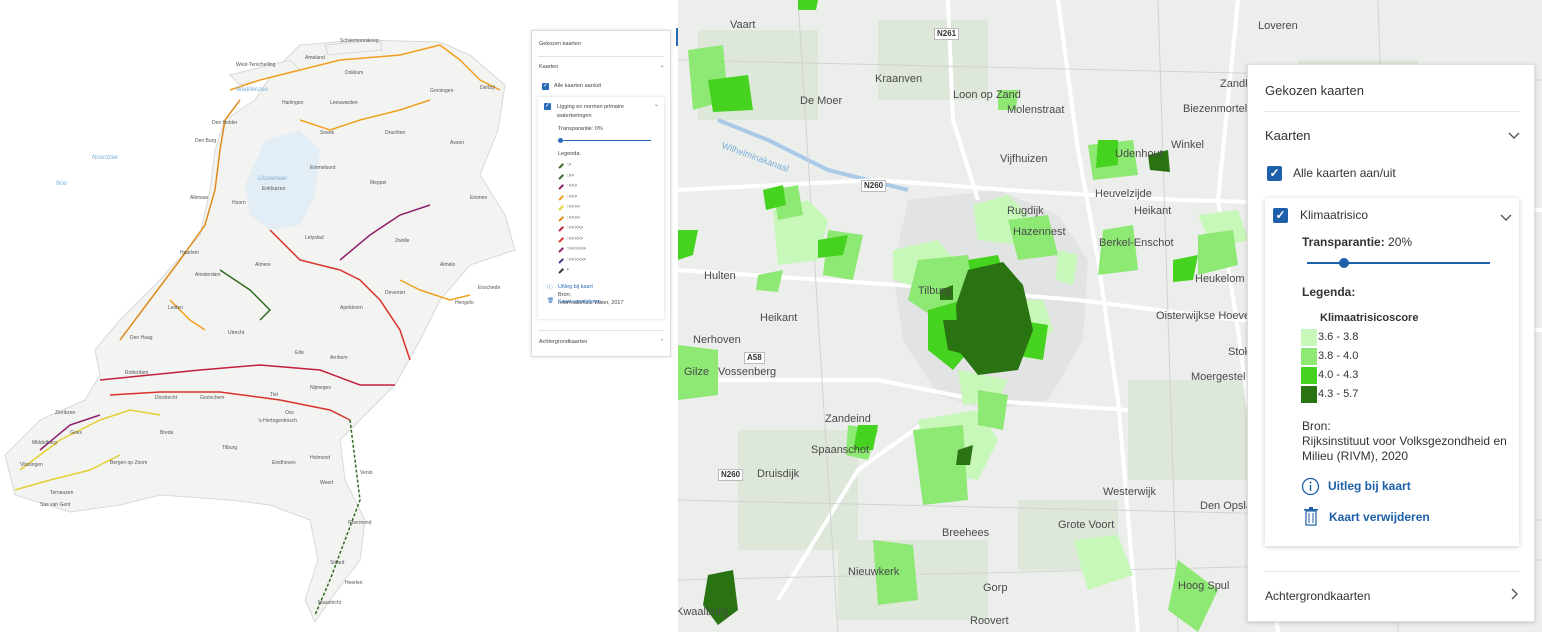  What do you see at coordinates (1338, 356) in the screenshot?
I see `legend-label: 3.8 - 4.0` at bounding box center [1338, 356].